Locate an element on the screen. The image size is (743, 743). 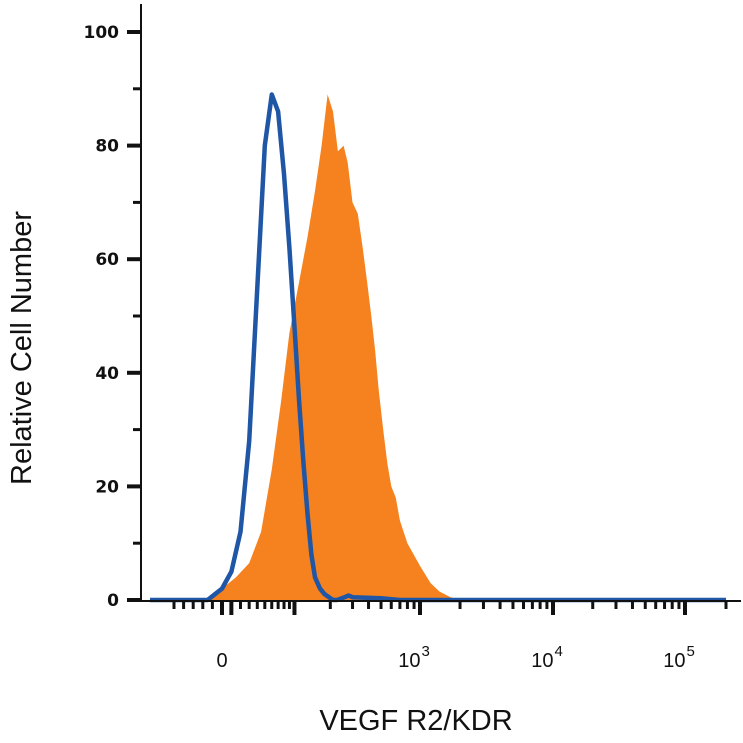
y-tick-label: 80 is located at coordinates (107, 147).